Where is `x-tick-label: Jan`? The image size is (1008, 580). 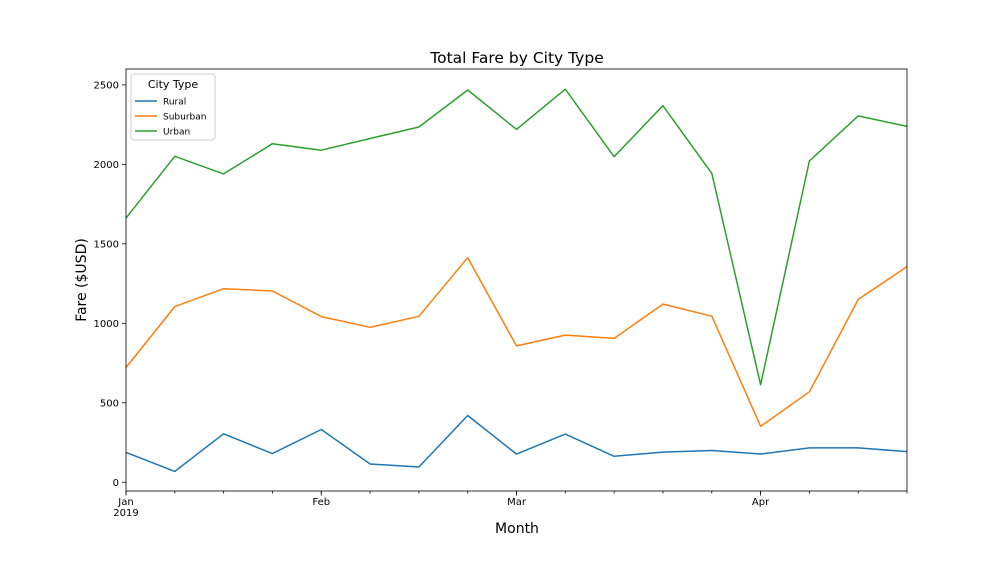 x-tick-label: Jan is located at coordinates (125, 502).